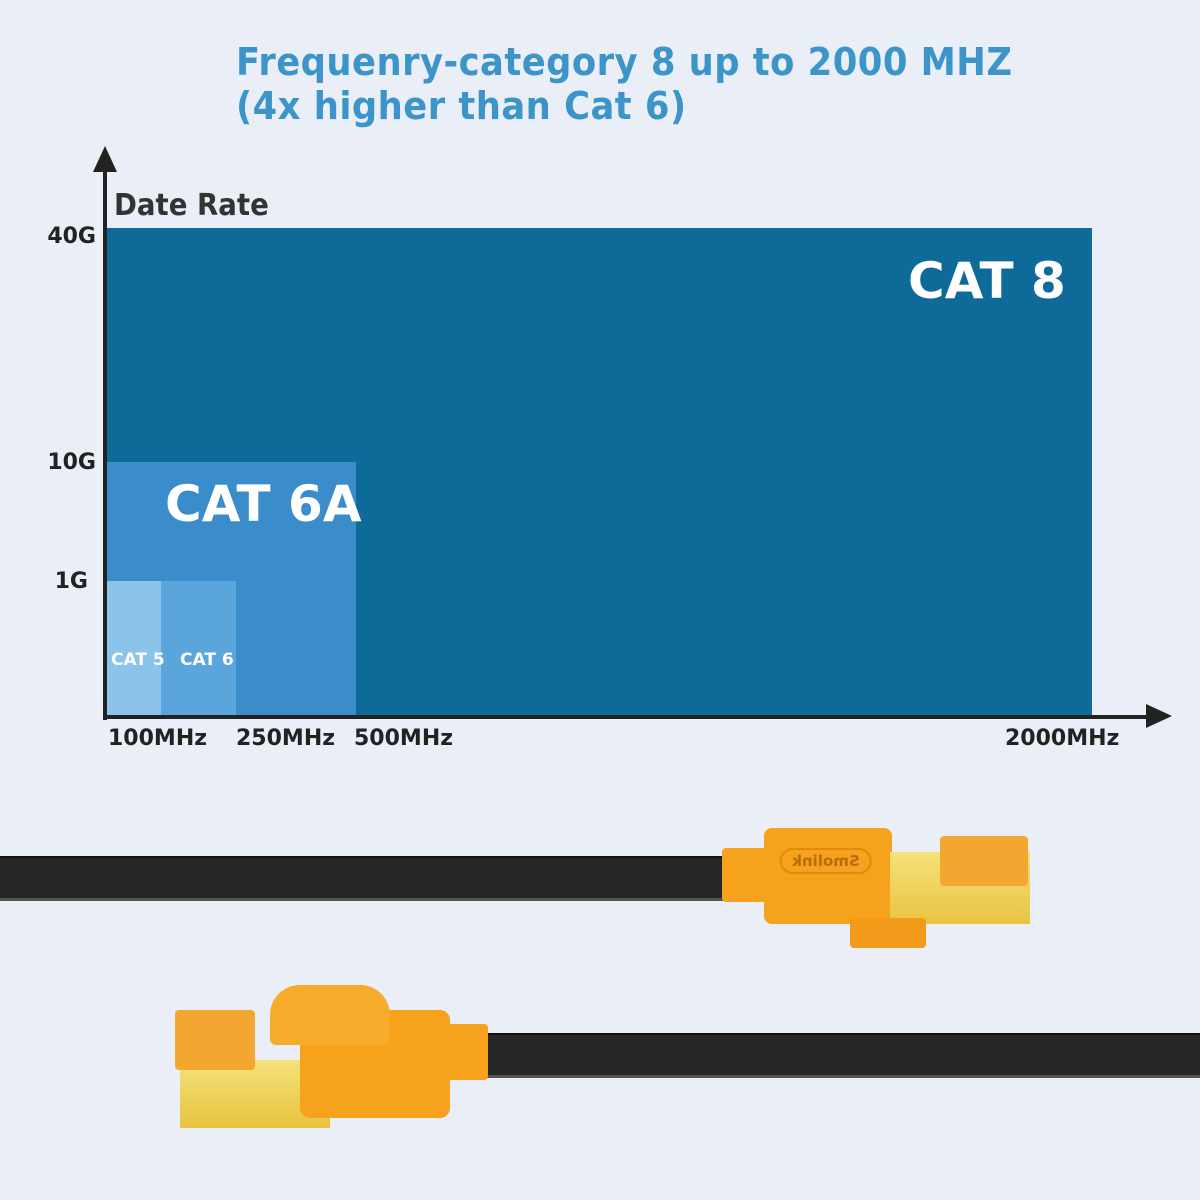  I want to click on label-cat8: CAT 8, so click(987, 281).